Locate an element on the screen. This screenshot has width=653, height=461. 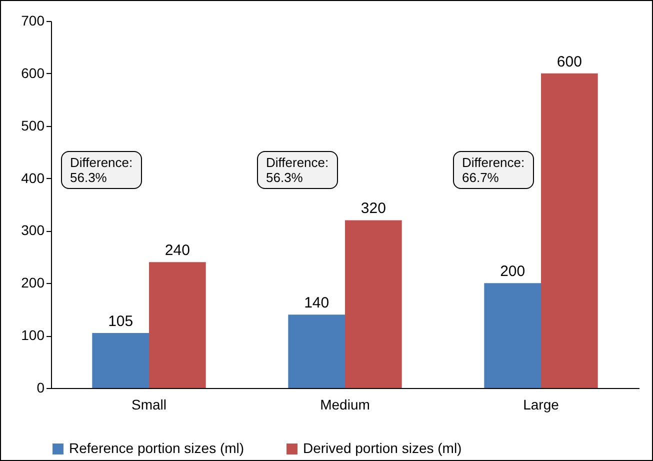
annotation: Difference: 66.7% is located at coordinates (493, 170).